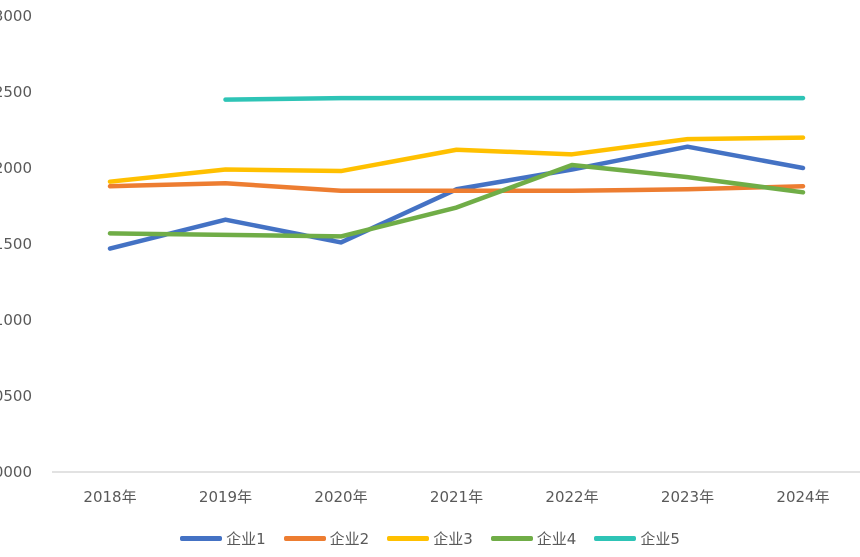 The width and height of the screenshot is (860, 557). I want to click on x-tick-label: 2018年, so click(109, 497).